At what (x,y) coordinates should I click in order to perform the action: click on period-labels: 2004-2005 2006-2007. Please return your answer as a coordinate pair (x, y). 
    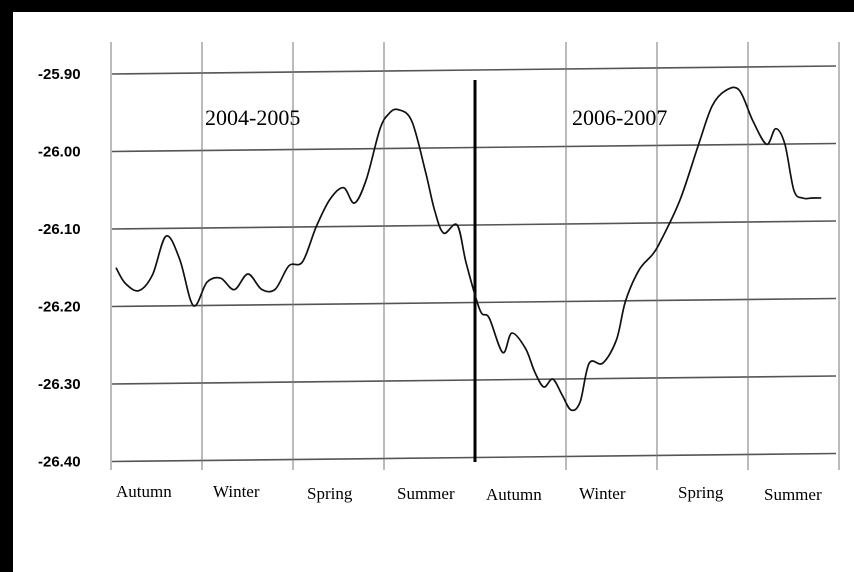
    Looking at the image, I should click on (436, 117).